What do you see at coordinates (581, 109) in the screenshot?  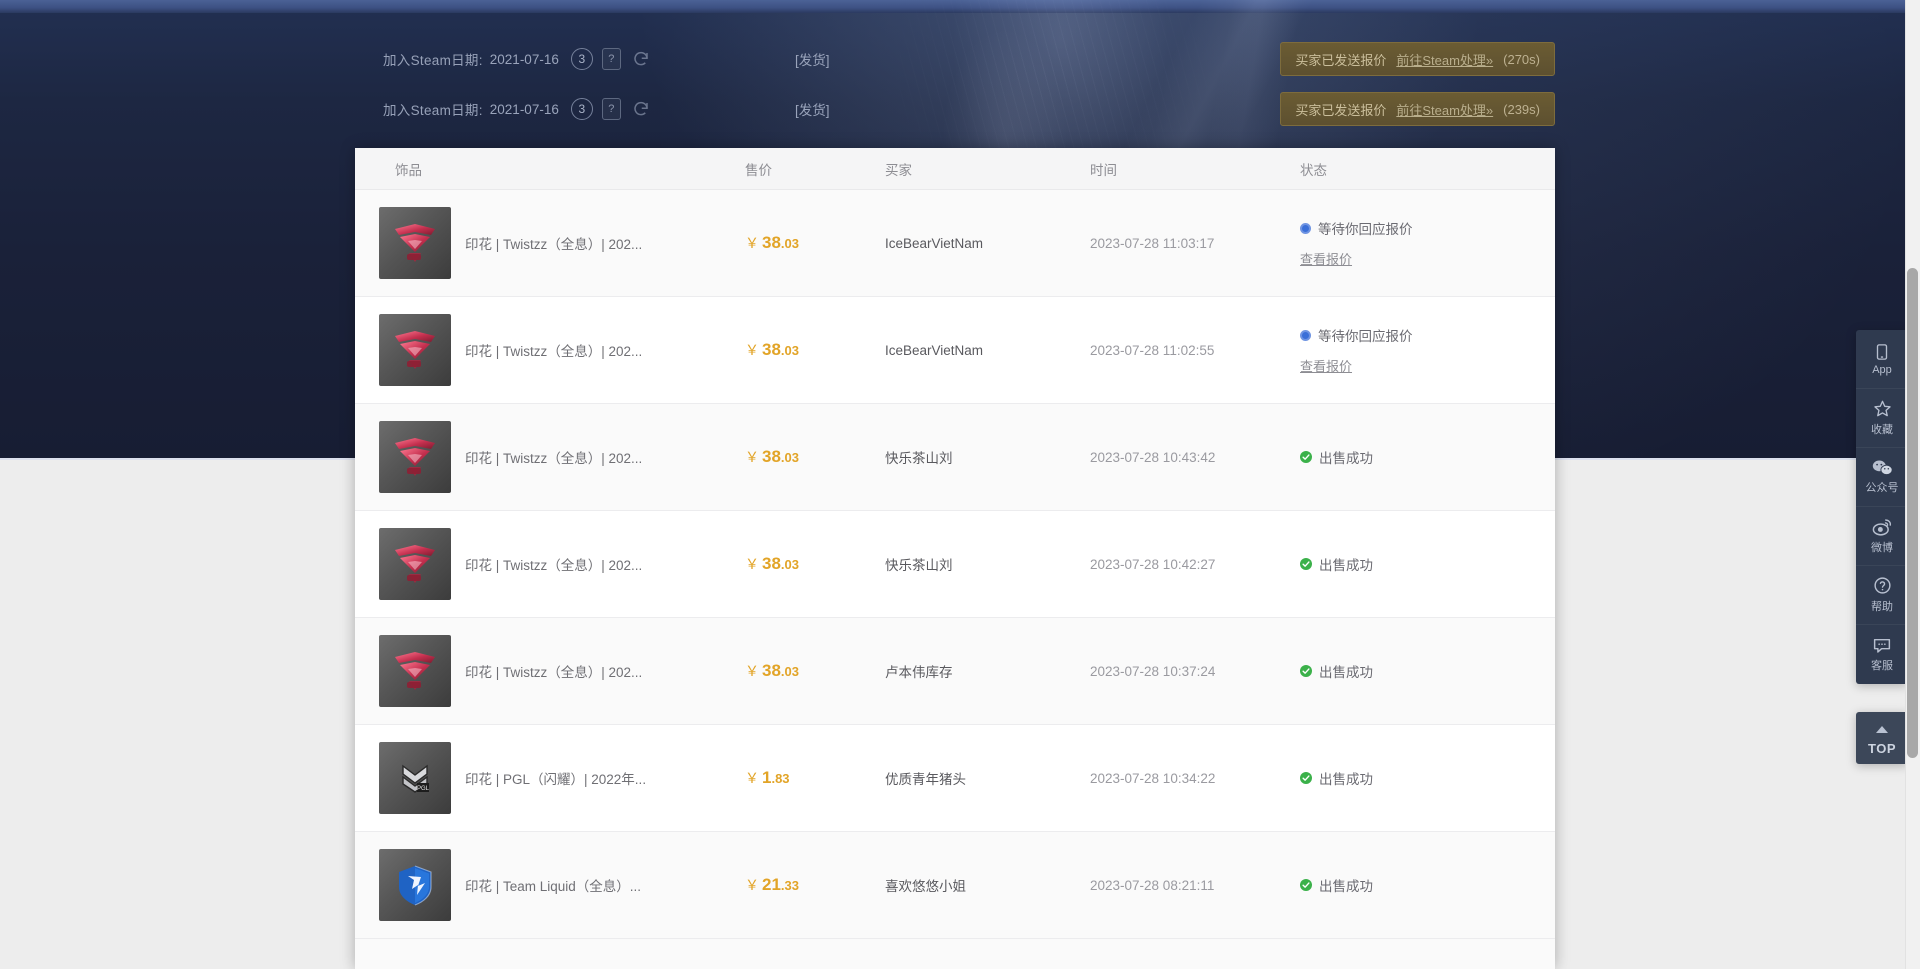 I see `level-badge: 3` at bounding box center [581, 109].